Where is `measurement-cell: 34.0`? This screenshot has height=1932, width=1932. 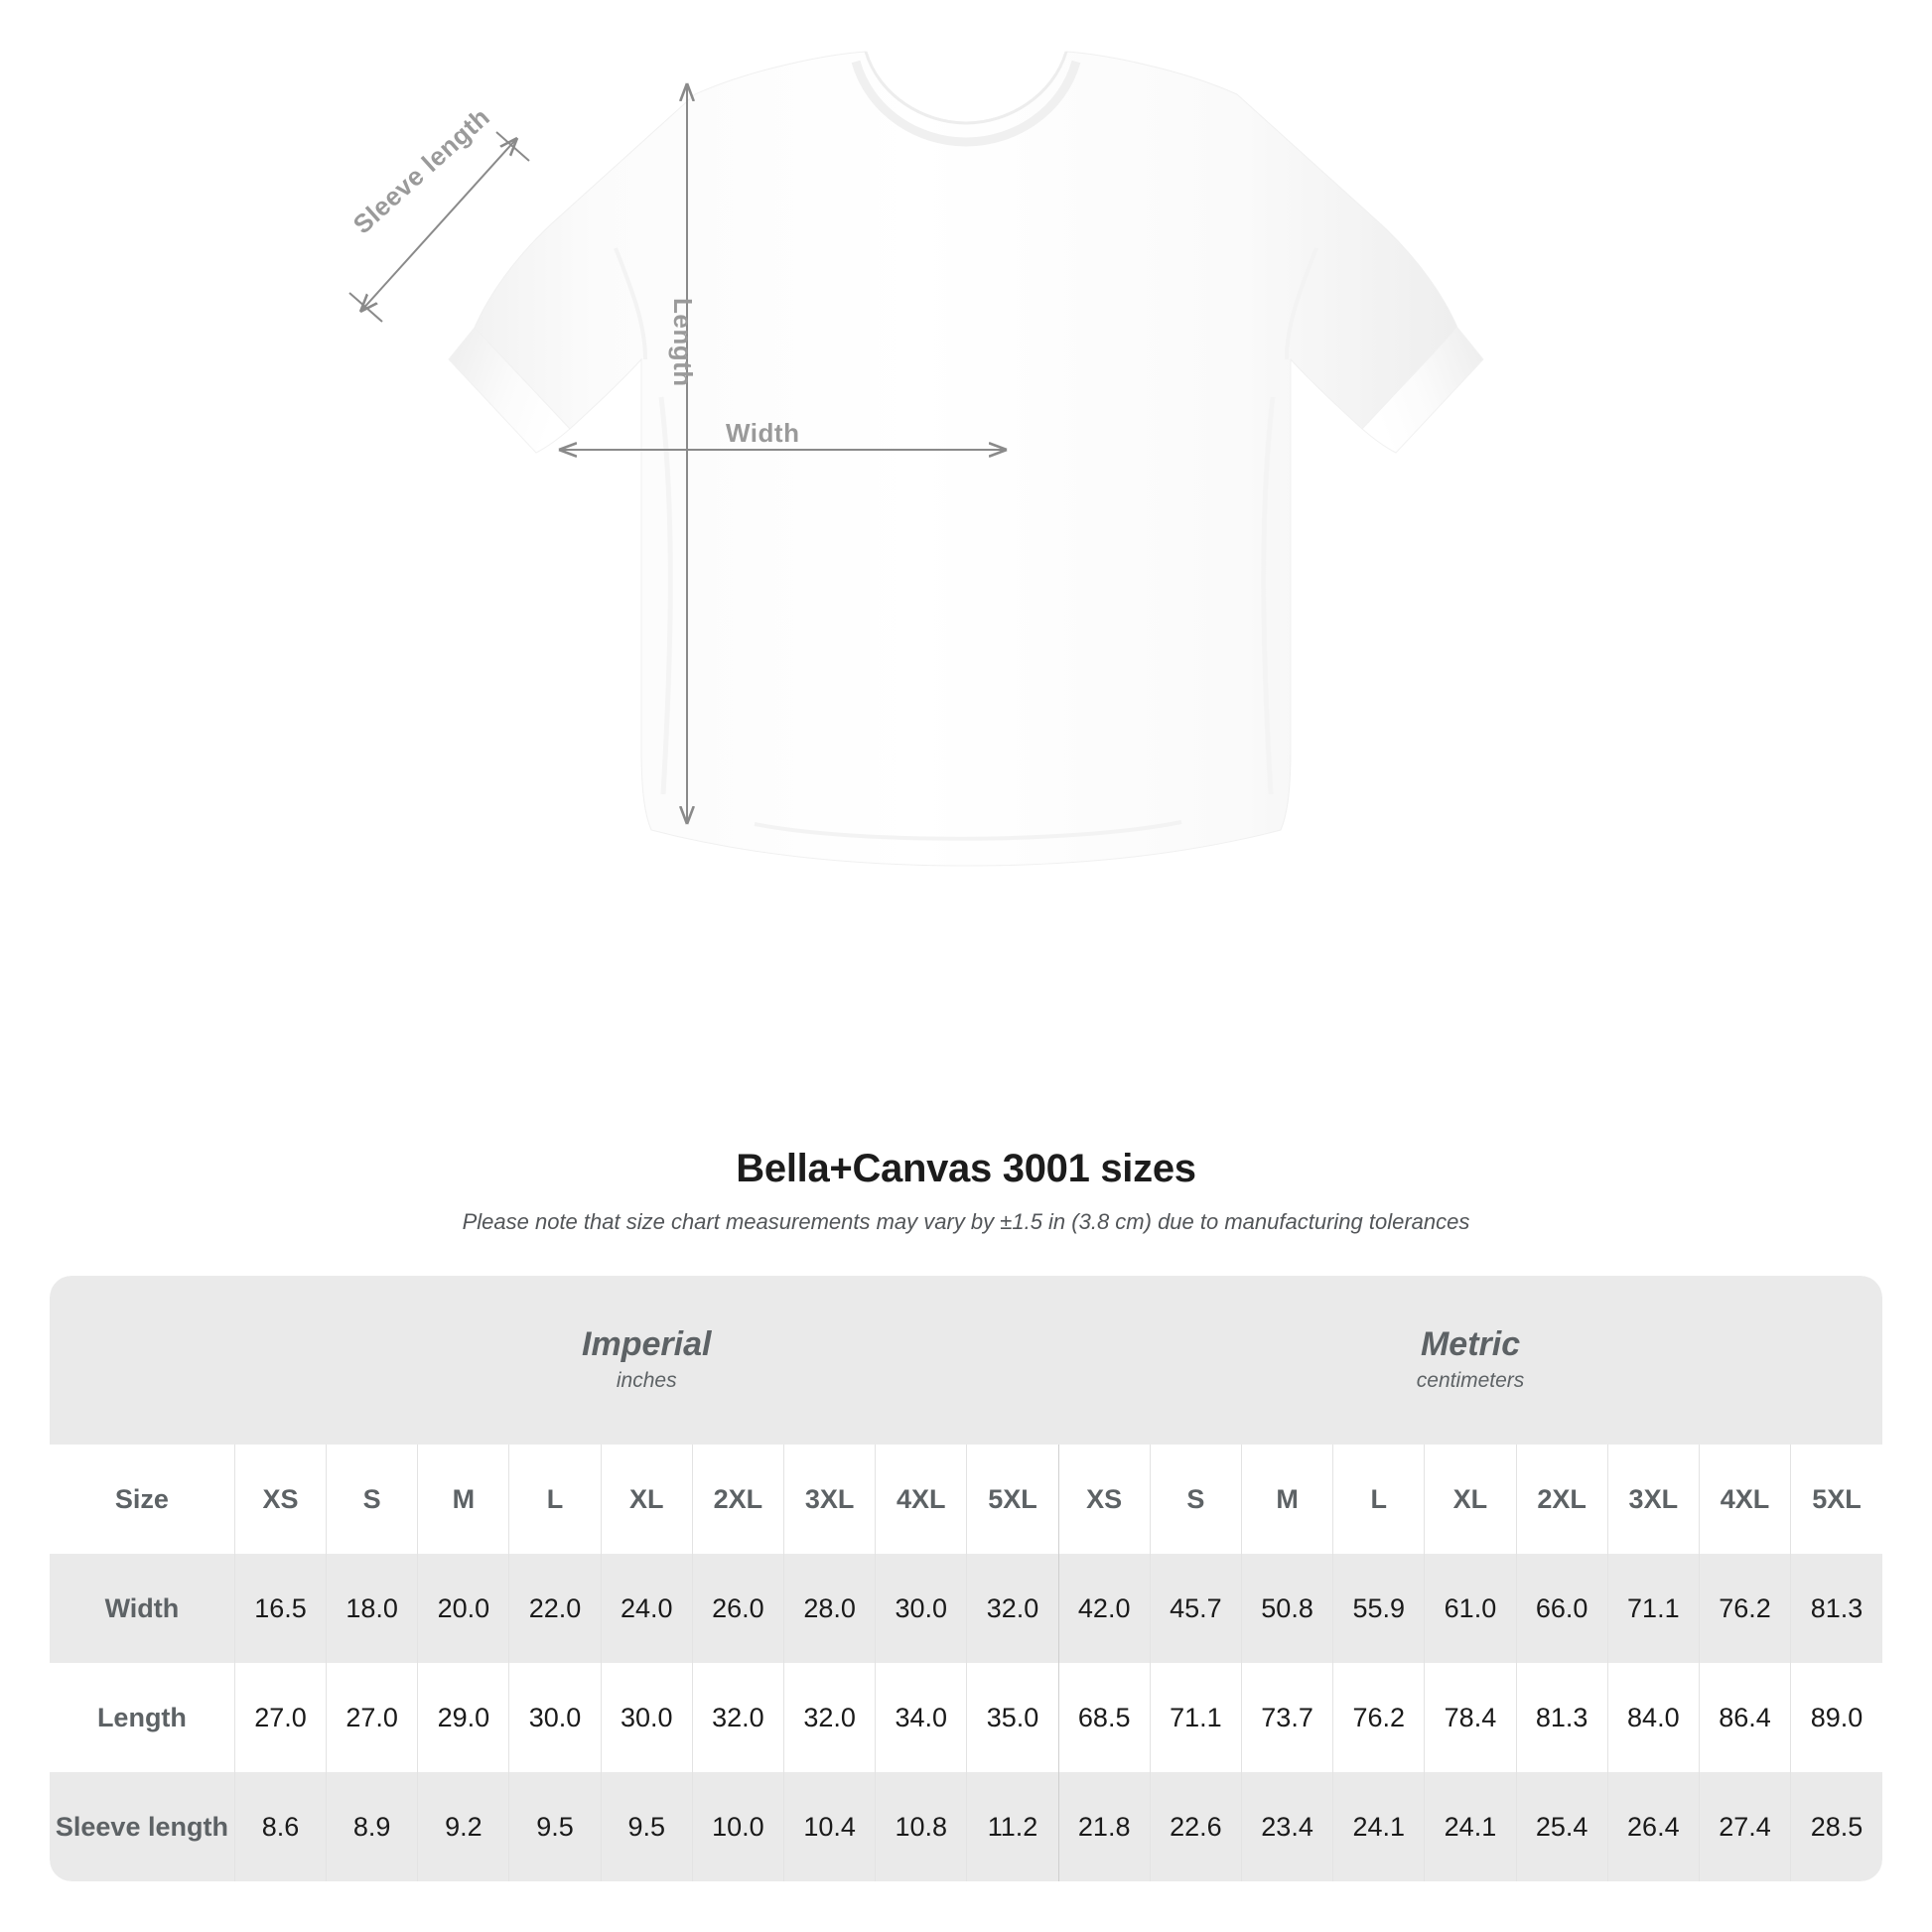 measurement-cell: 34.0 is located at coordinates (921, 1717).